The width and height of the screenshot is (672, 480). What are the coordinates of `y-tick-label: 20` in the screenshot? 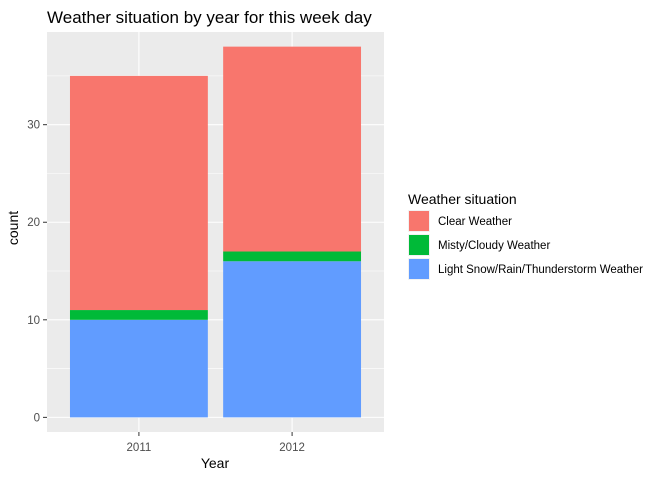 It's located at (33, 223).